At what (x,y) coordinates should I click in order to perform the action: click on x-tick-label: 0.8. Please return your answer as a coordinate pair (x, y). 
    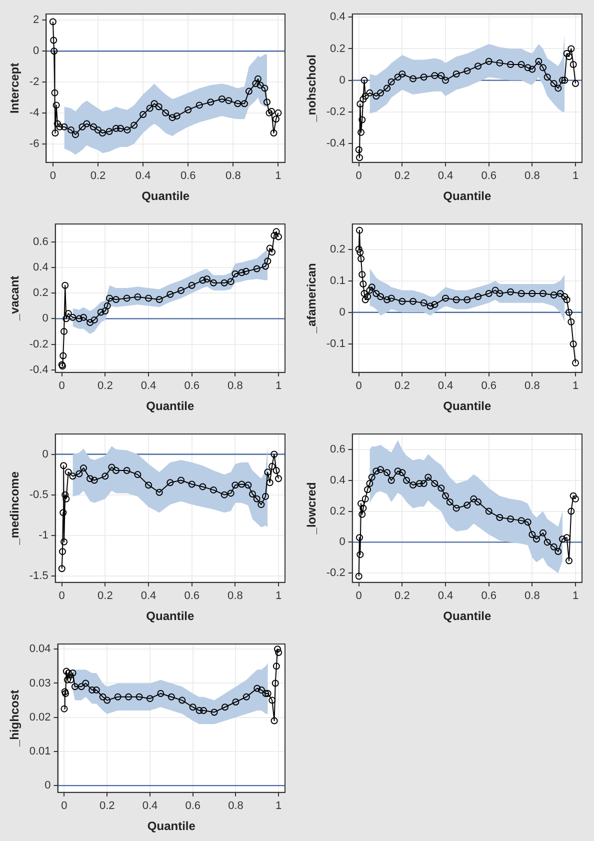
    Looking at the image, I should click on (532, 386).